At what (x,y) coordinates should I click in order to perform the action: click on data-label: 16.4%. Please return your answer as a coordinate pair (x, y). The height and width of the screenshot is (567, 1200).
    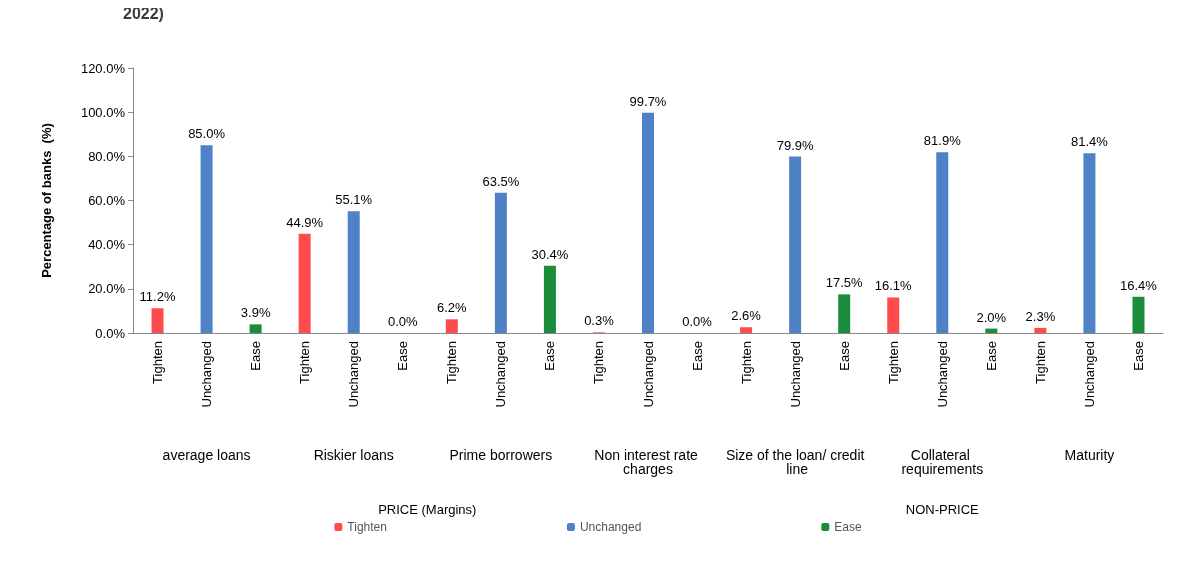
    Looking at the image, I should click on (1139, 285).